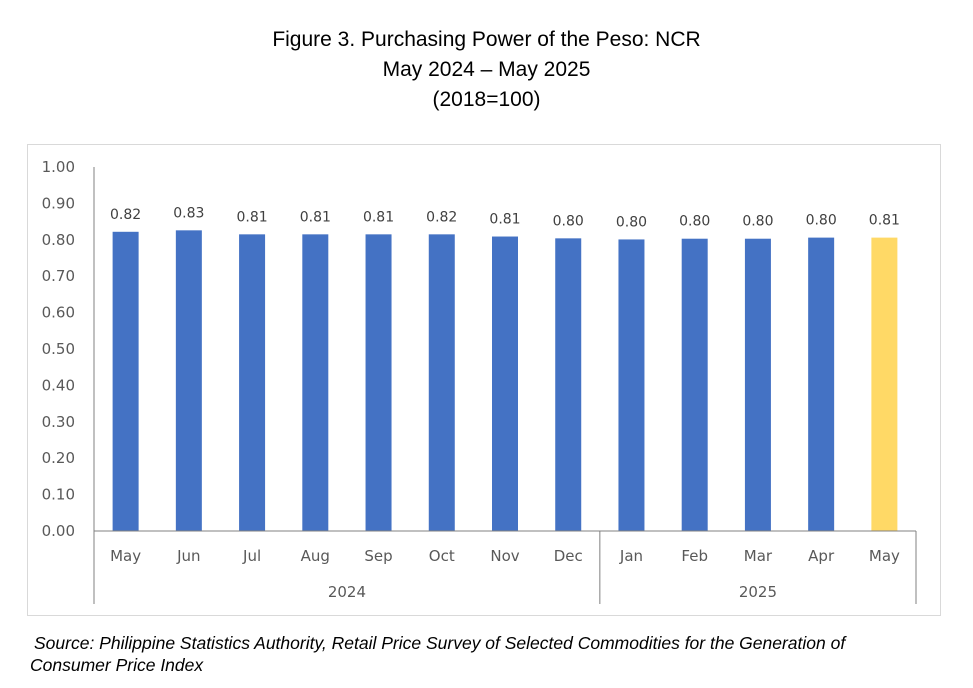 Image resolution: width=973 pixels, height=688 pixels. I want to click on x-tick-label: Dec, so click(568, 556).